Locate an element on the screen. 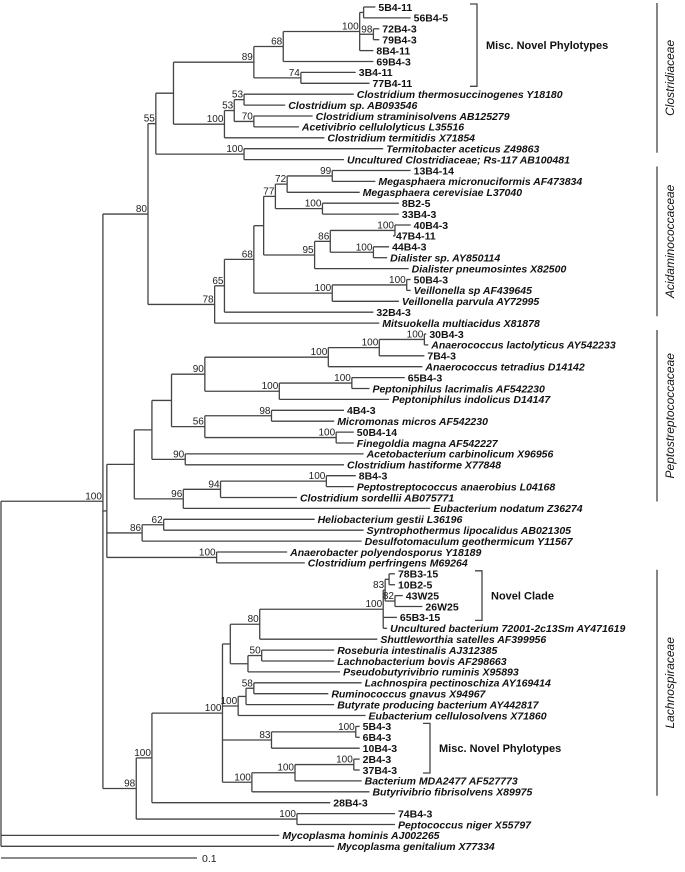 The image size is (685, 872). taxon-label: Megasphaera micronuciformis AF473834 is located at coordinates (480, 182).